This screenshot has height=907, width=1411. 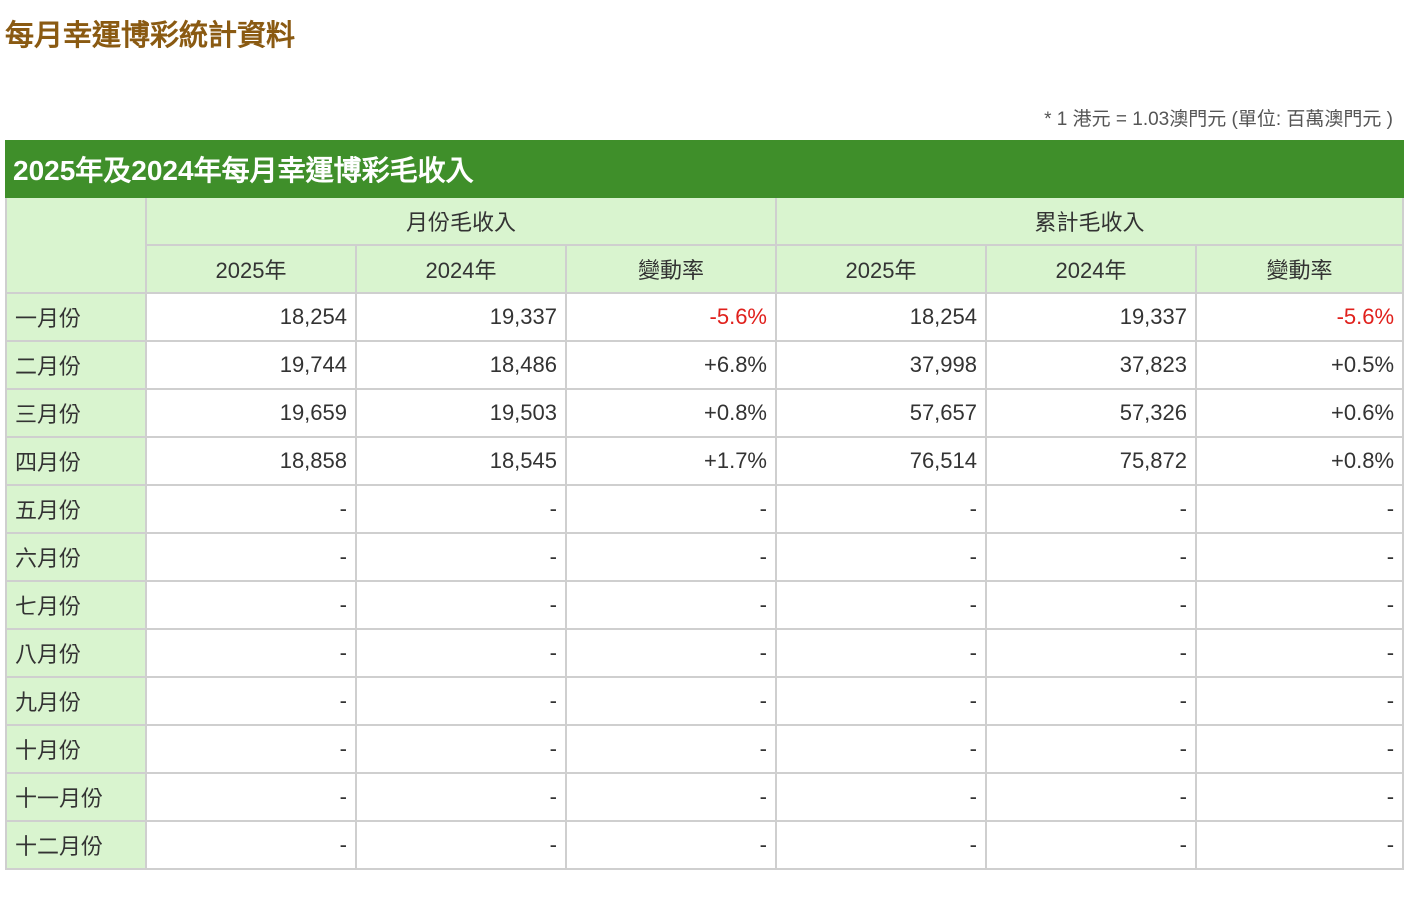 I want to click on column-header: 2024年, so click(x=1091, y=269).